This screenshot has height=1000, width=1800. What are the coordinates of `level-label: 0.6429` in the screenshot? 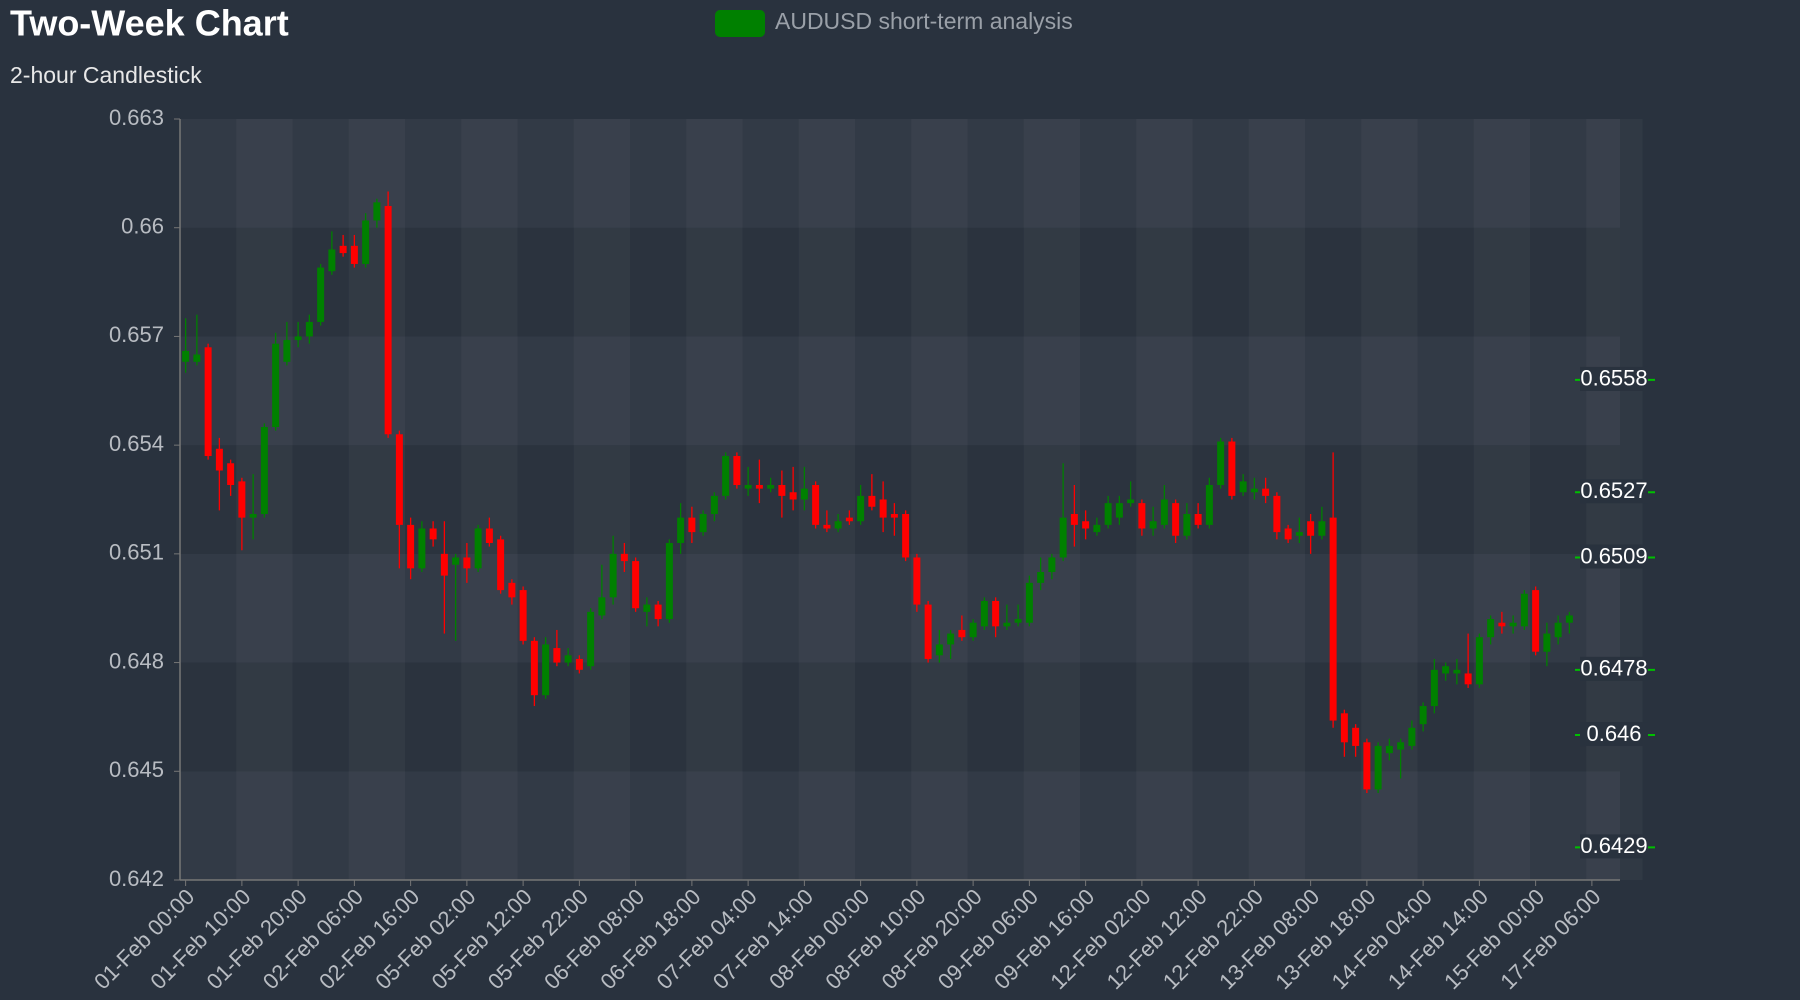 It's located at (1613, 845).